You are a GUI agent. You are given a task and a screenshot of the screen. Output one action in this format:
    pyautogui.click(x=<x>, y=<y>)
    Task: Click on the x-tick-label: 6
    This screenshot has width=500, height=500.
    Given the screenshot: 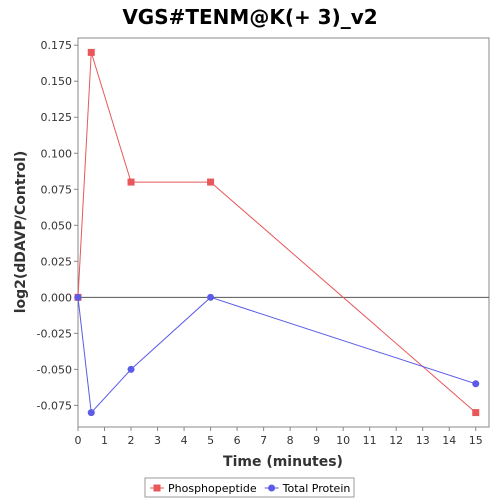 What is the action you would take?
    pyautogui.click(x=237, y=440)
    